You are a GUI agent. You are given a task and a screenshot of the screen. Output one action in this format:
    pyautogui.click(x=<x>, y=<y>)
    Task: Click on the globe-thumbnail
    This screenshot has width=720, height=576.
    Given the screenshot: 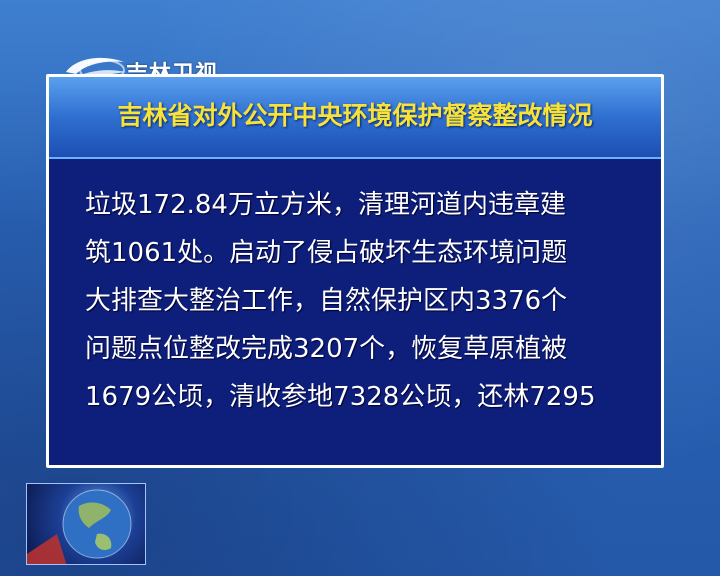 What is the action you would take?
    pyautogui.click(x=86, y=524)
    